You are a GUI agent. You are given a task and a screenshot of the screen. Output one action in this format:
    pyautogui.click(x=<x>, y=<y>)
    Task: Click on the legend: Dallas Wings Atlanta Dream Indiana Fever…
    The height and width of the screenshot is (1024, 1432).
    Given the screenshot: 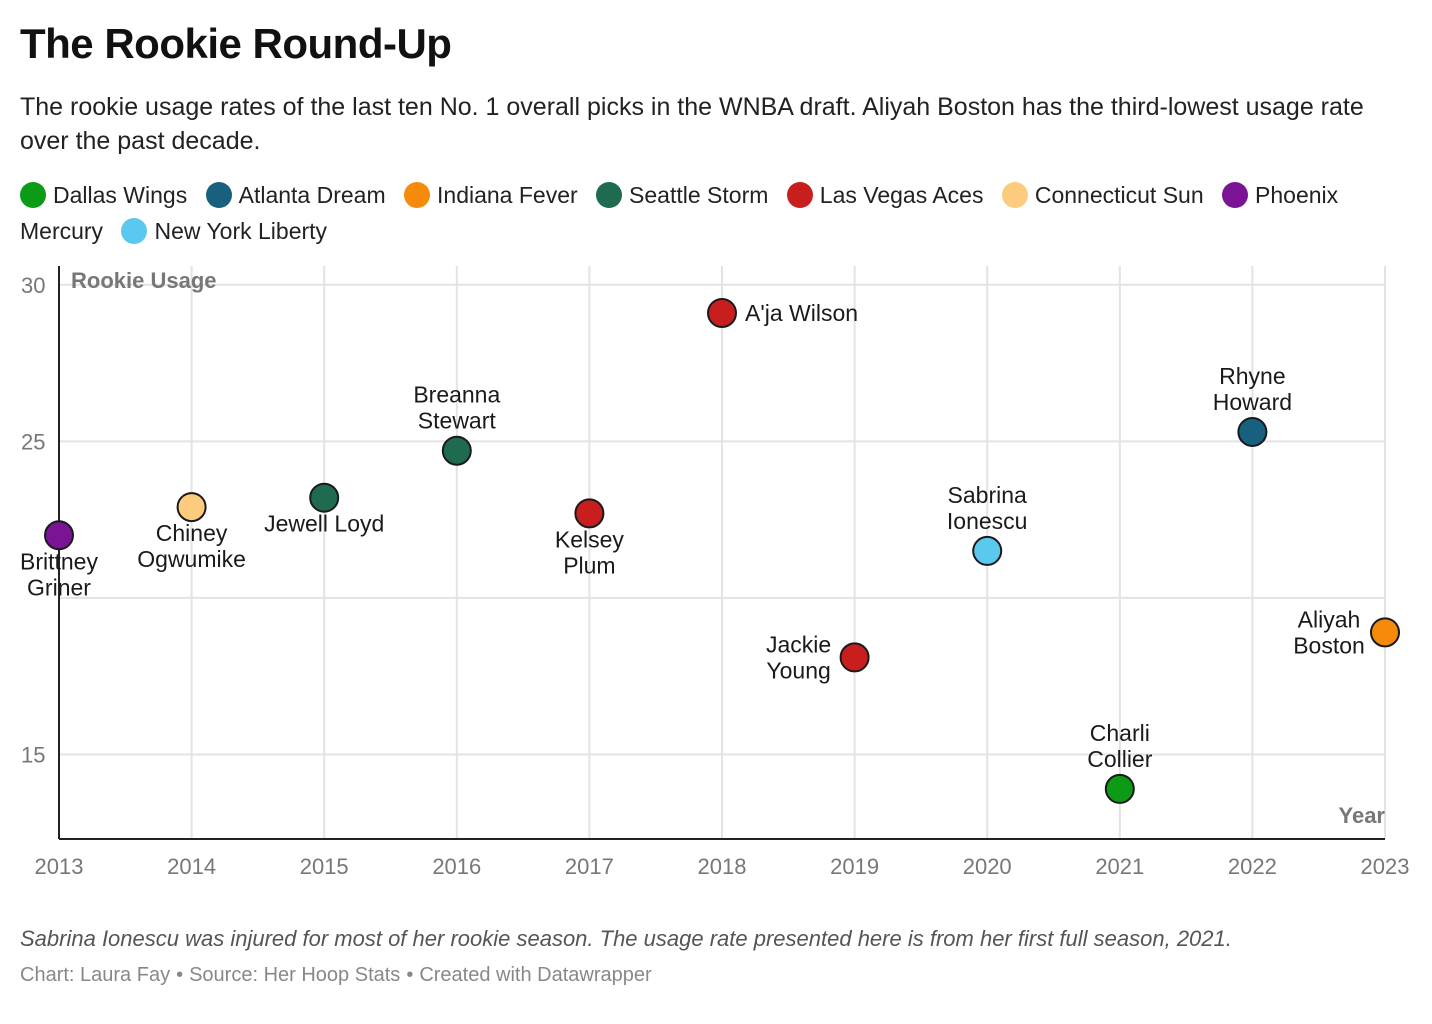 What is the action you would take?
    pyautogui.click(x=715, y=213)
    